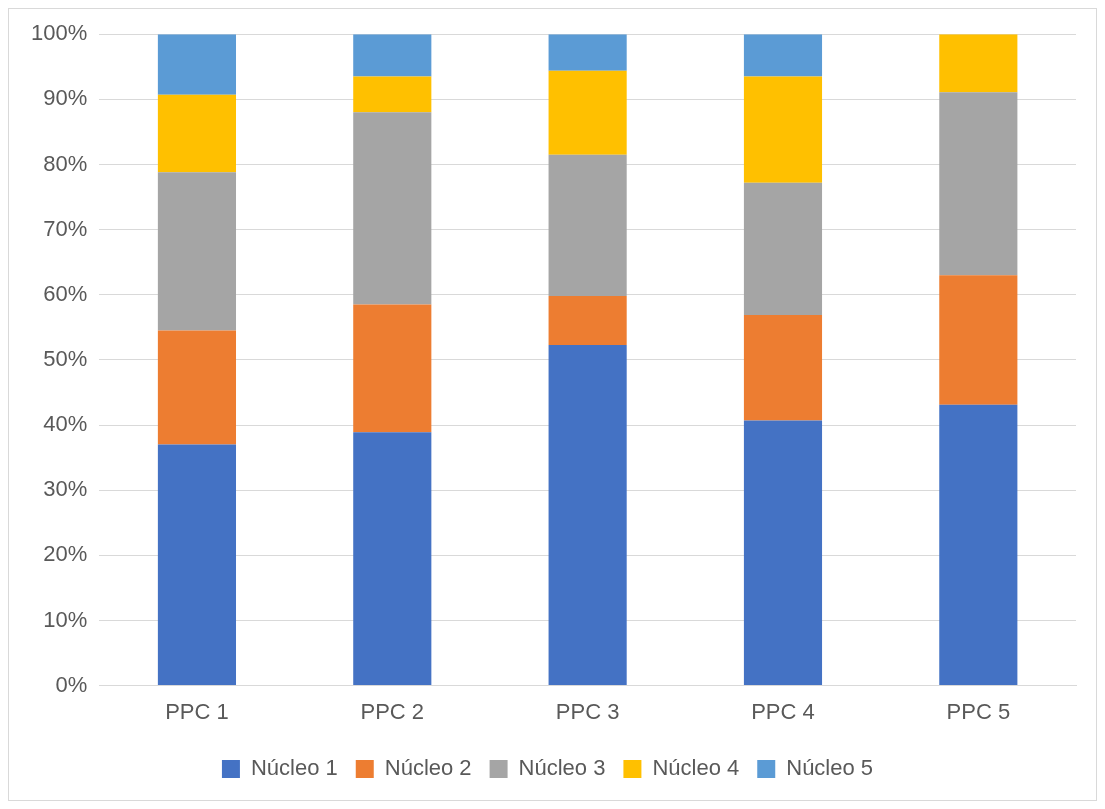 The width and height of the screenshot is (1105, 809). Describe the element at coordinates (65, 619) in the screenshot. I see `y-tick-label: 10%` at that location.